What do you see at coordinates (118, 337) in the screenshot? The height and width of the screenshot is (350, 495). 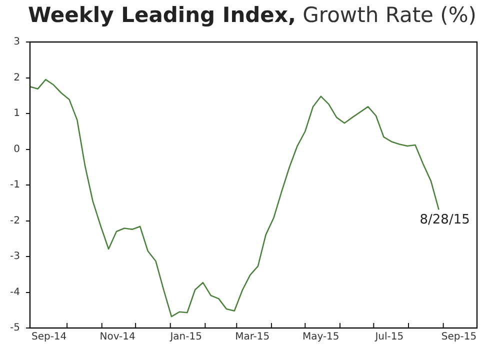 I see `x-tick-label: Nov-14` at bounding box center [118, 337].